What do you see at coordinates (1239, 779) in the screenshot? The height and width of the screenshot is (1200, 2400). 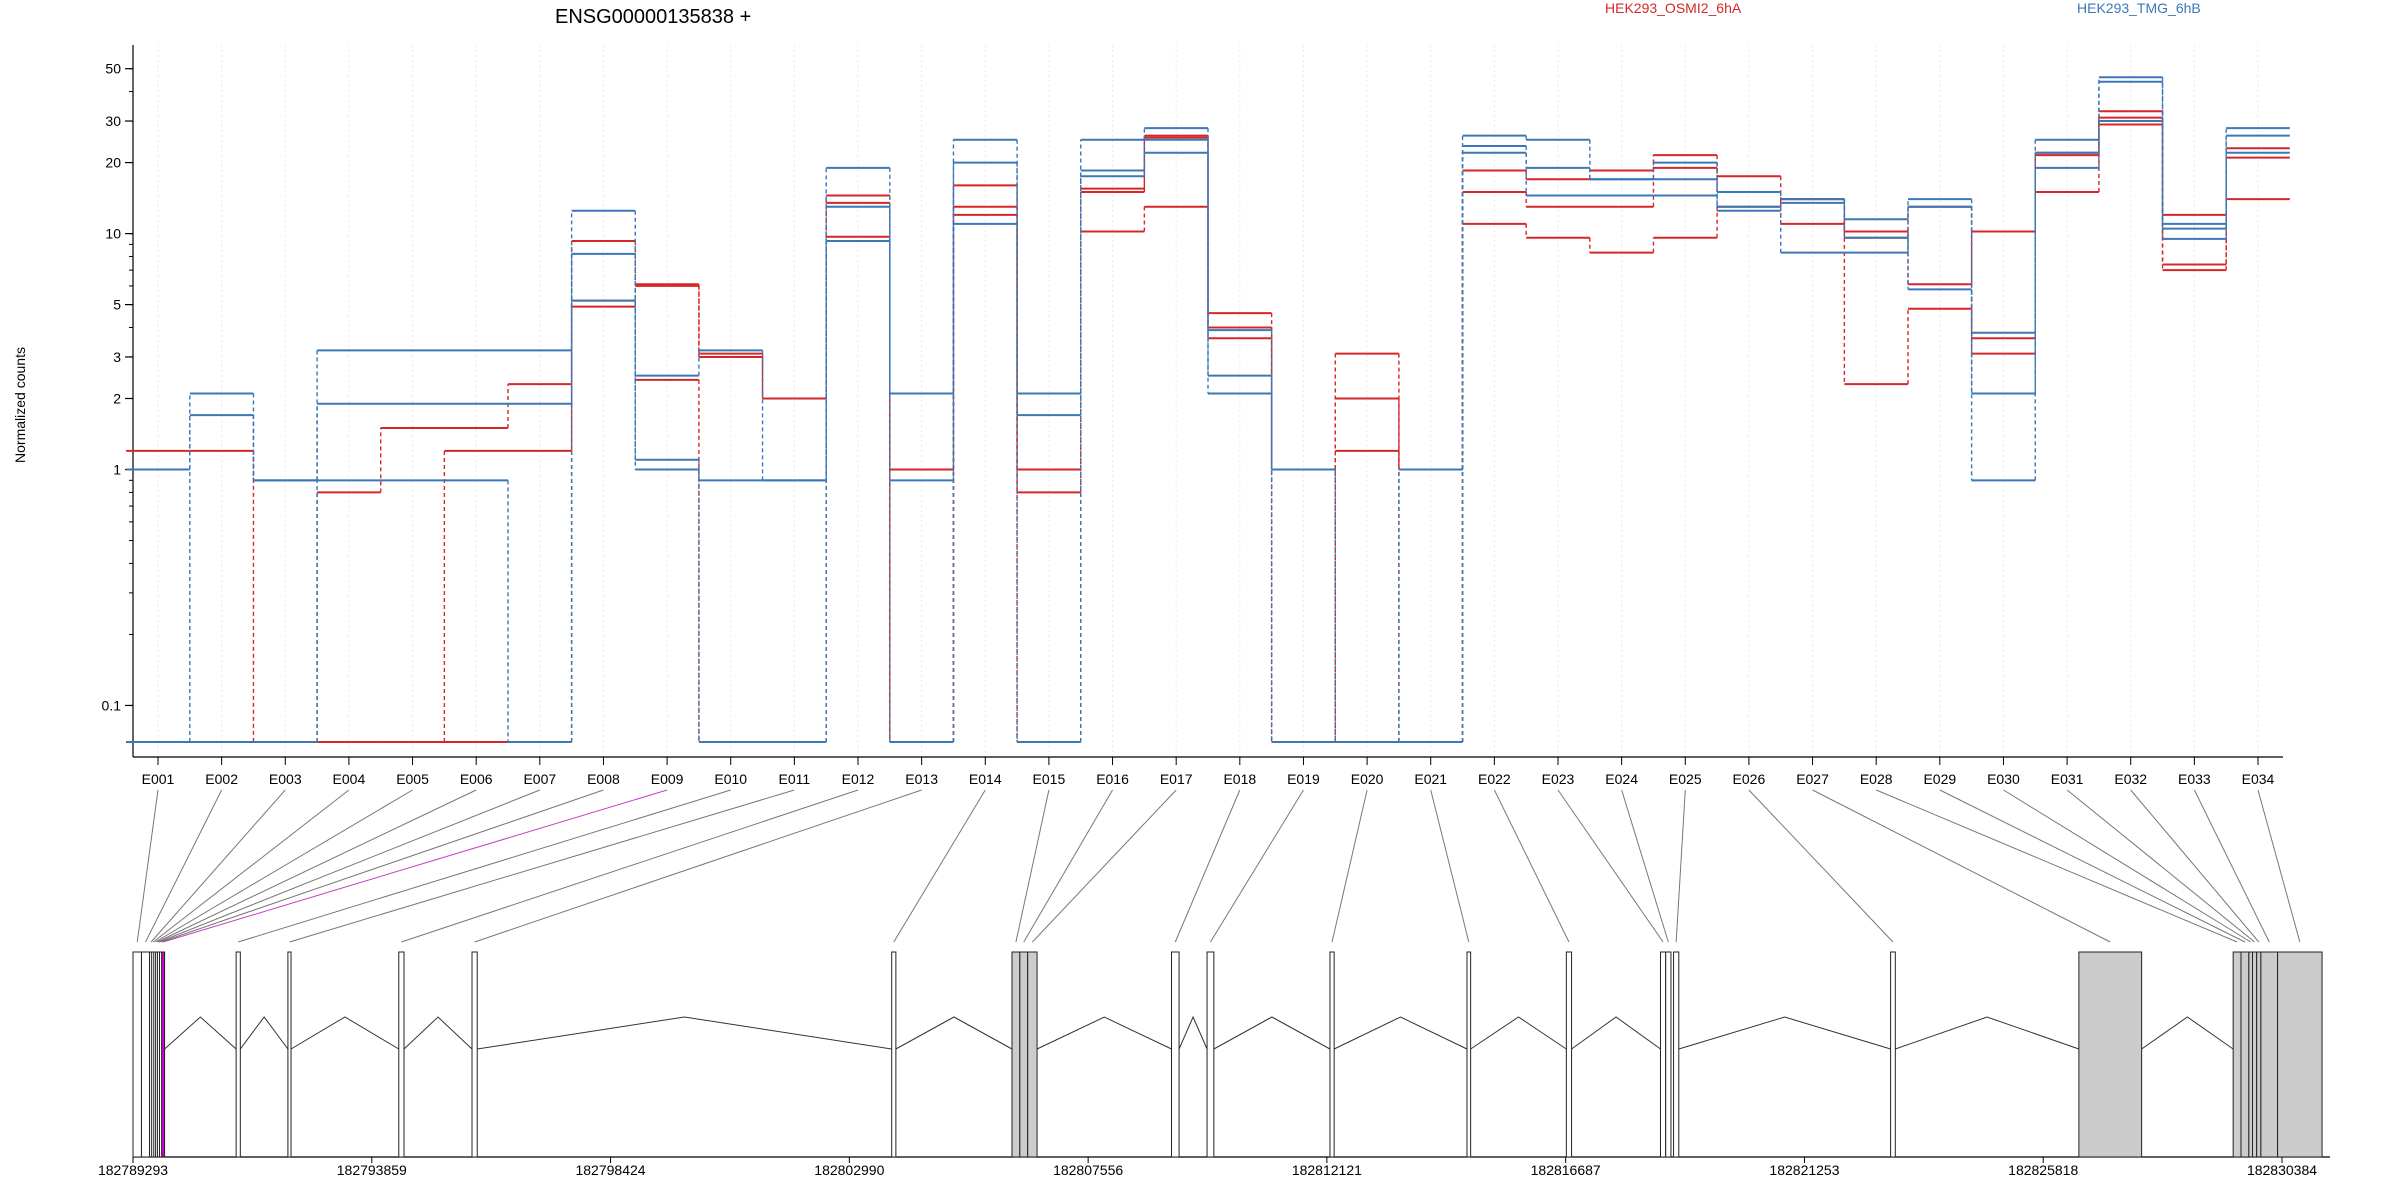 I see `x-tick-label: E018` at bounding box center [1239, 779].